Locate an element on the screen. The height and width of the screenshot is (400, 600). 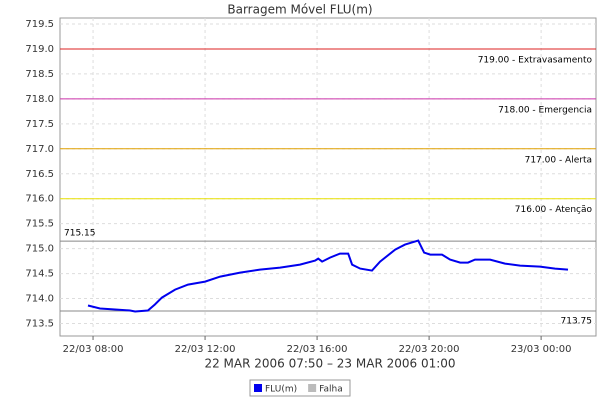
legend-label: Falha is located at coordinates (331, 390).